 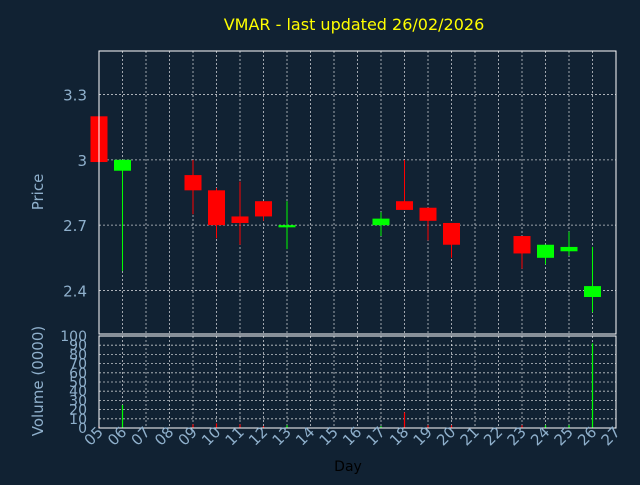 What do you see at coordinates (399, 436) in the screenshot?
I see `x-tick-label: 18` at bounding box center [399, 436].